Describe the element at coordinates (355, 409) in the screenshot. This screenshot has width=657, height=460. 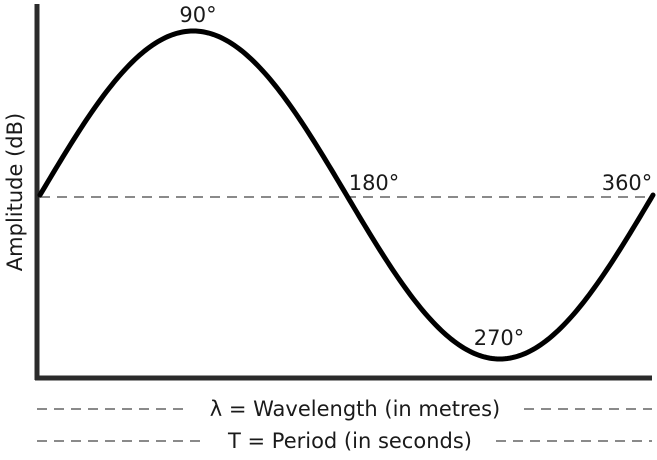
I see `wavelength-label: λ = Wavelength (in metres)` at that location.